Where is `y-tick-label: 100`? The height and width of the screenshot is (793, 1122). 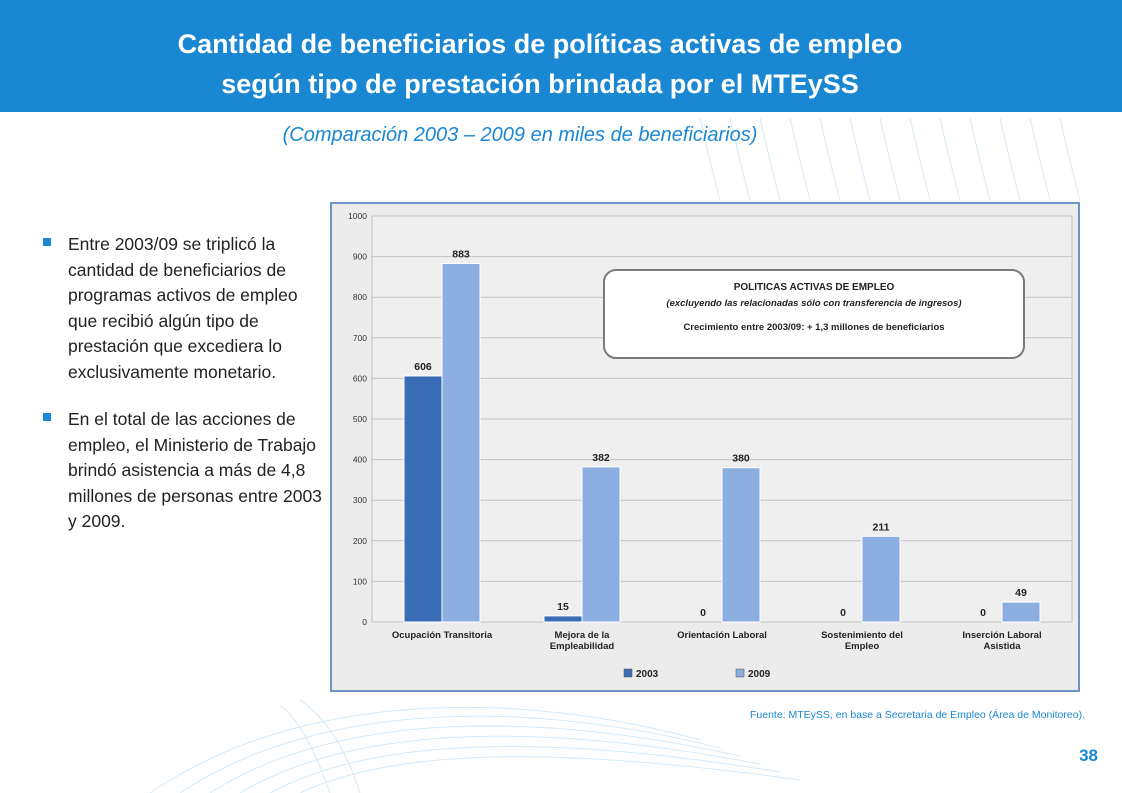 y-tick-label: 100 is located at coordinates (360, 581).